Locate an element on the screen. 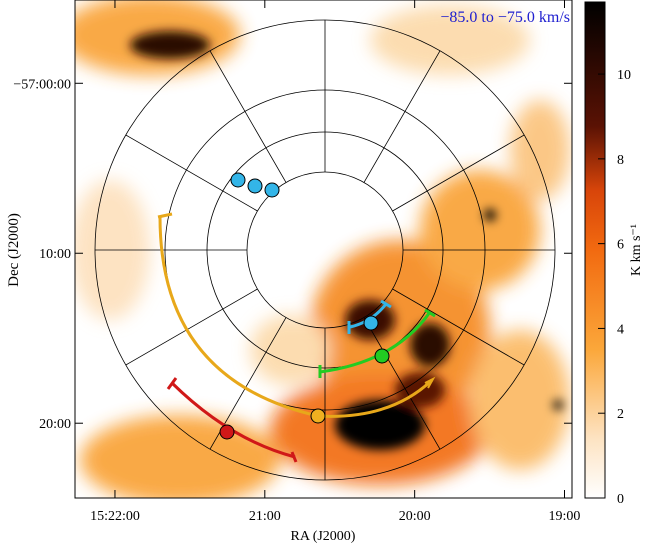 The width and height of the screenshot is (650, 555). colorbar-tick-label: 10 is located at coordinates (624, 75).